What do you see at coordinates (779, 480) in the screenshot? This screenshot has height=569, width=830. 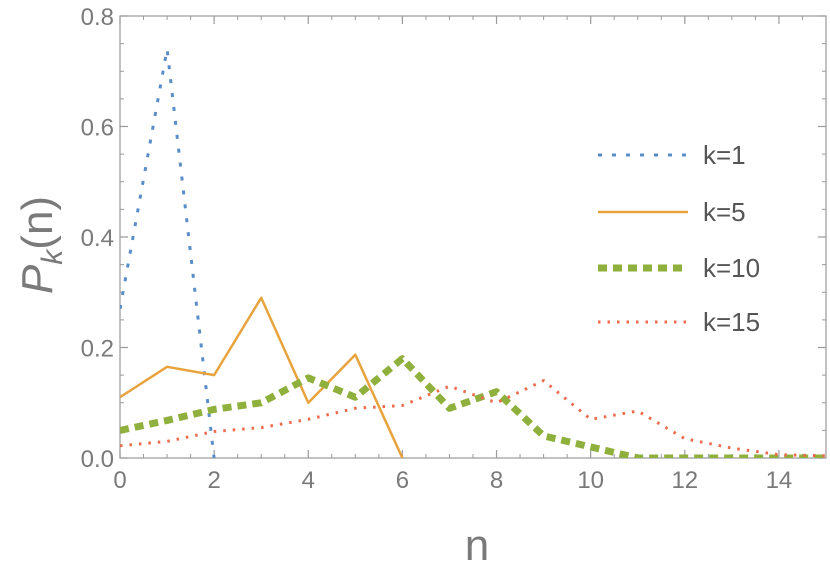 I see `x-tick-label: 14` at bounding box center [779, 480].